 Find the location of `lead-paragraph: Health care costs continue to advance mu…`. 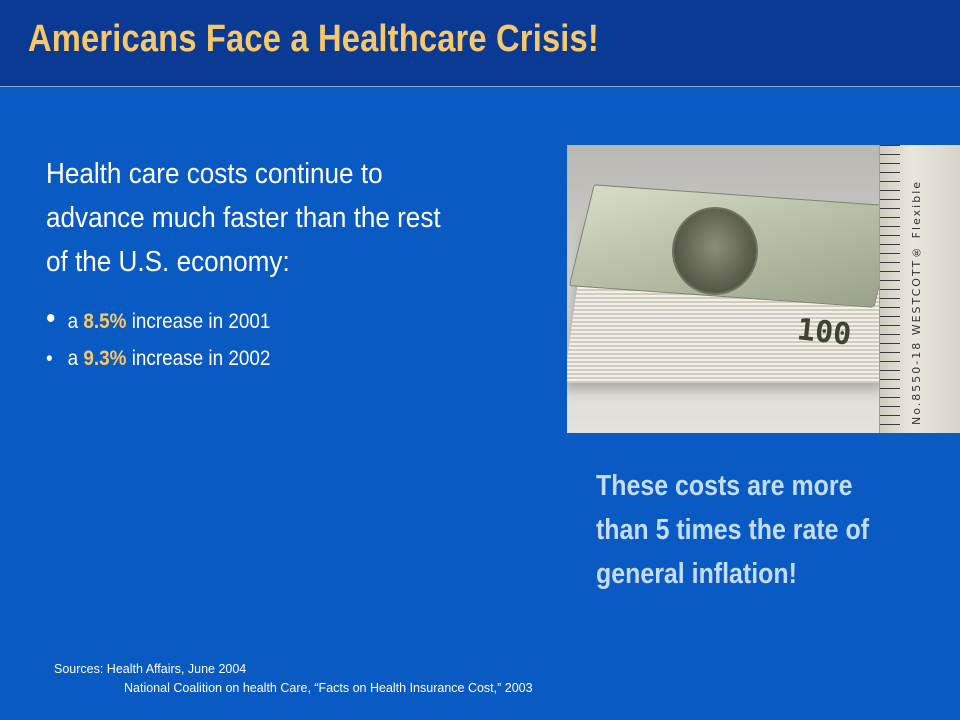

lead-paragraph: Health care costs continue to advance mu… is located at coordinates (243, 218).